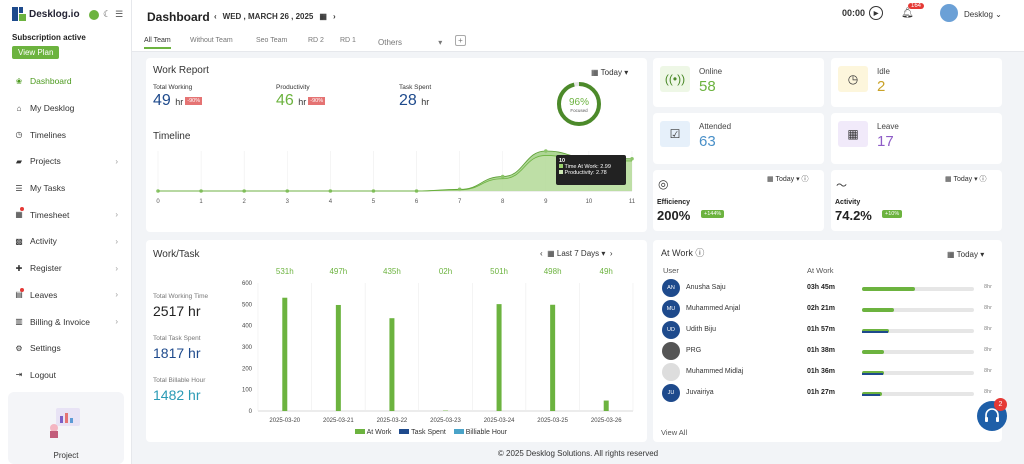 This screenshot has height=464, width=1024. I want to click on timeline-x-tick: 9, so click(546, 202).